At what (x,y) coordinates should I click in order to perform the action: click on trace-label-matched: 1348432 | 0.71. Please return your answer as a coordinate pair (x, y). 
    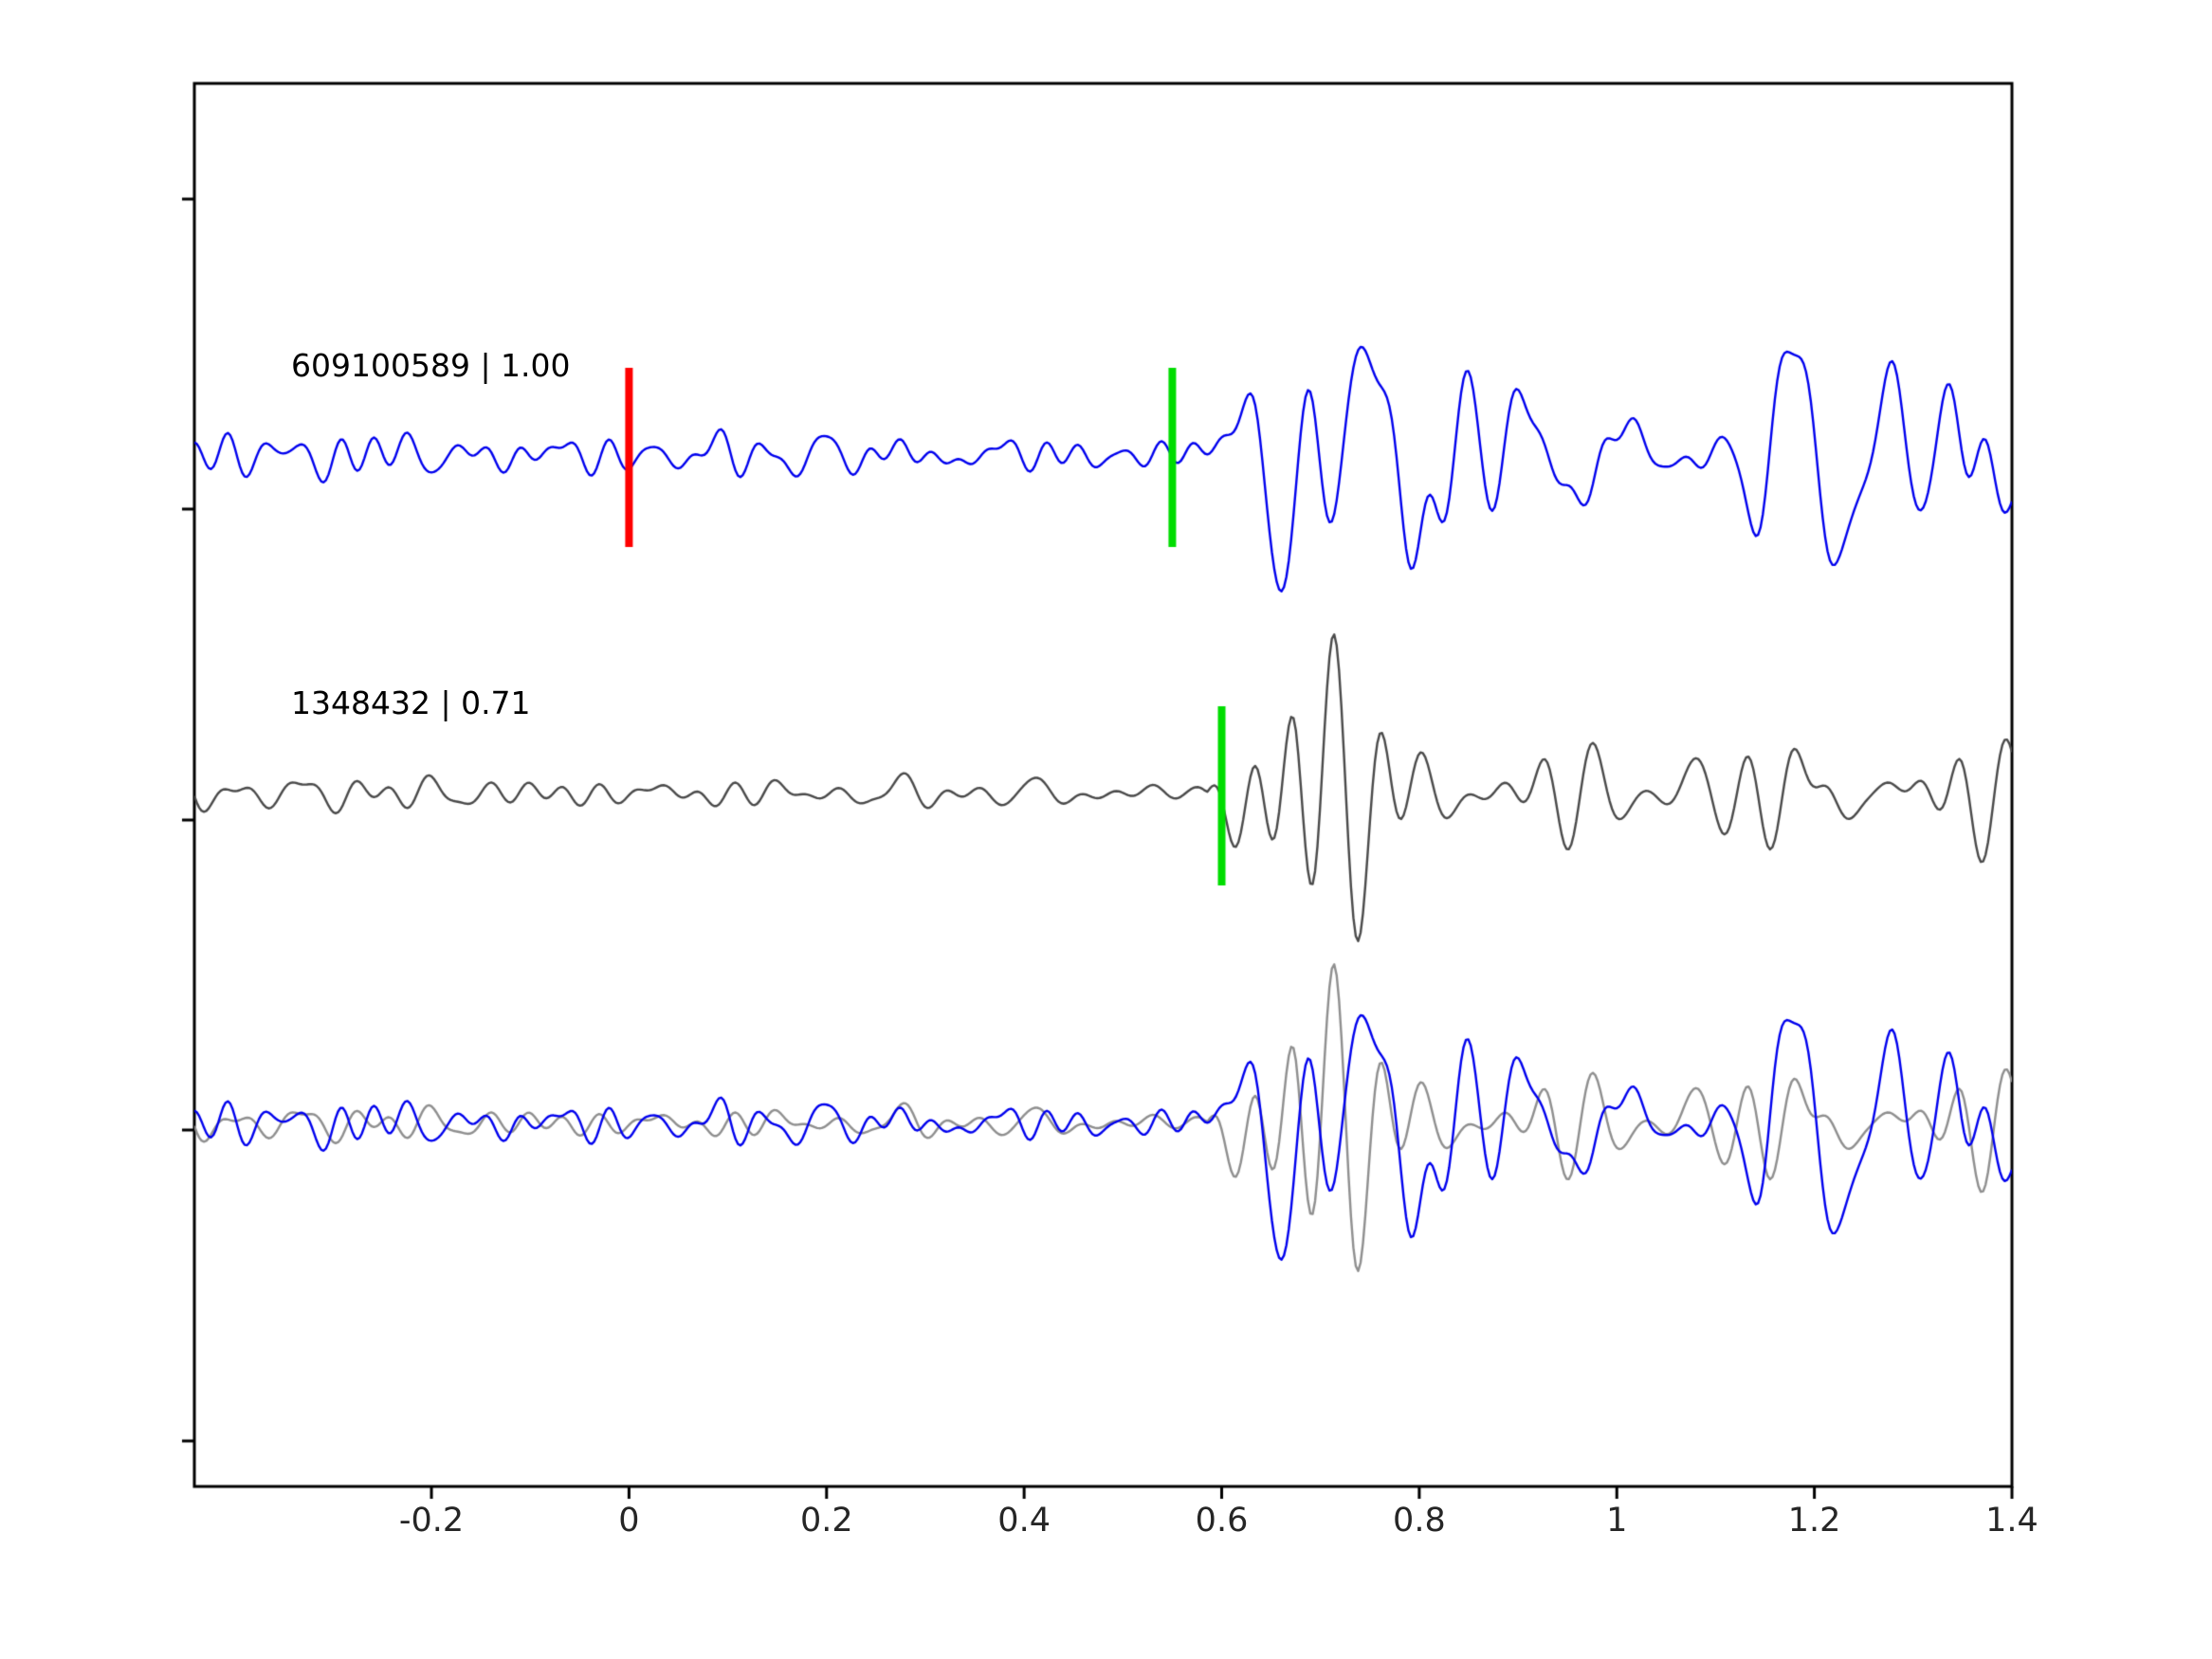
    Looking at the image, I should click on (411, 702).